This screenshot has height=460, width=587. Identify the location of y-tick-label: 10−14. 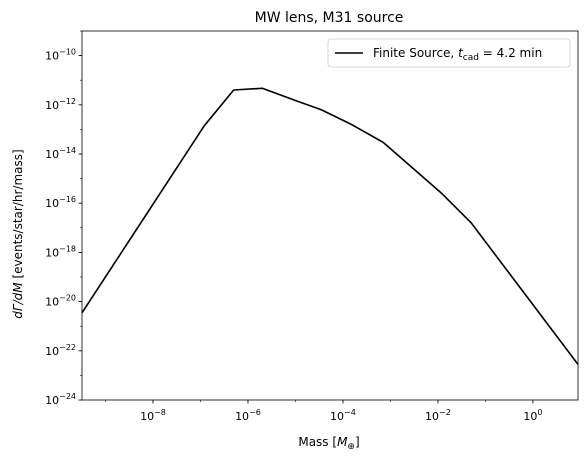
(60, 153).